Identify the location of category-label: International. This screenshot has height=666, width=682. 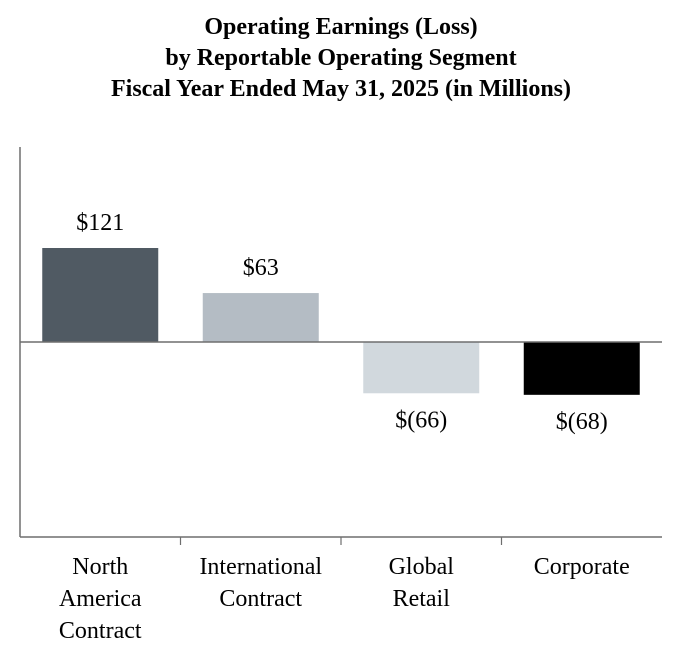
(260, 567).